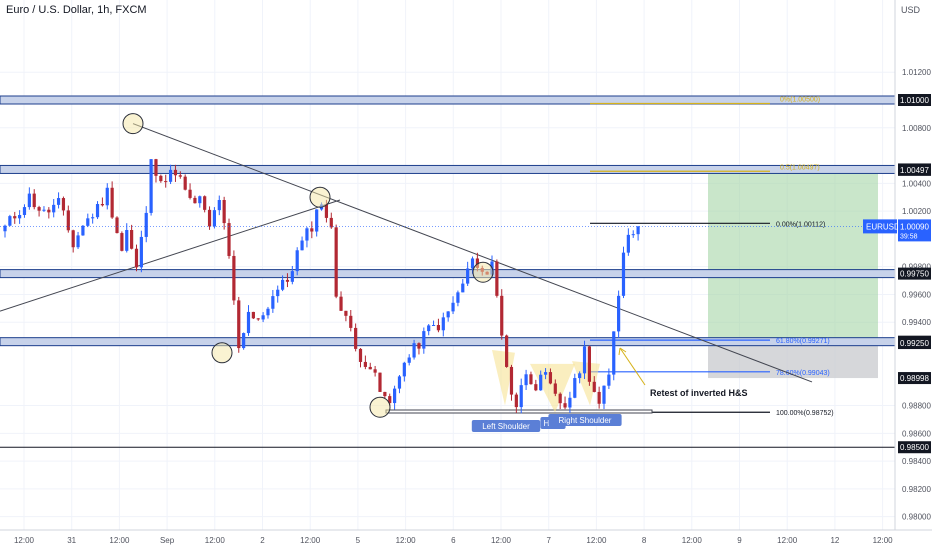 This screenshot has height=555, width=932. Describe the element at coordinates (699, 393) in the screenshot. I see `annotation-text: Retest of inverted H&S` at that location.